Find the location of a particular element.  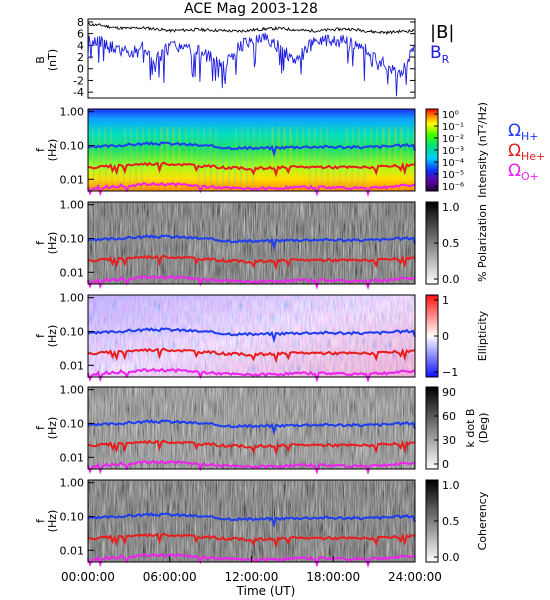

spectrogram is located at coordinates (251, 150).